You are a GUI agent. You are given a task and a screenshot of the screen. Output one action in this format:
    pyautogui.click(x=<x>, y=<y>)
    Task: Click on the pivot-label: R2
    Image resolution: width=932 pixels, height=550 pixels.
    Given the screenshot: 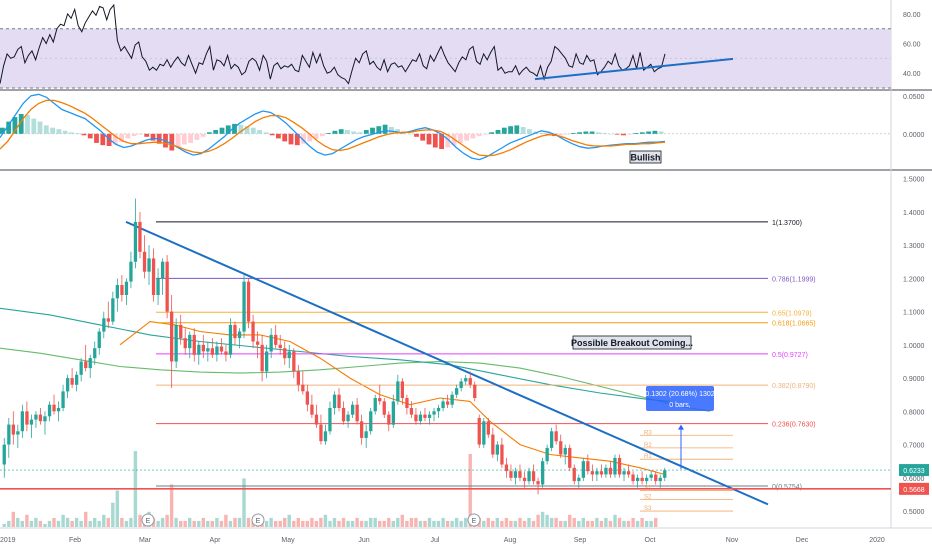 What is the action you would take?
    pyautogui.click(x=648, y=446)
    